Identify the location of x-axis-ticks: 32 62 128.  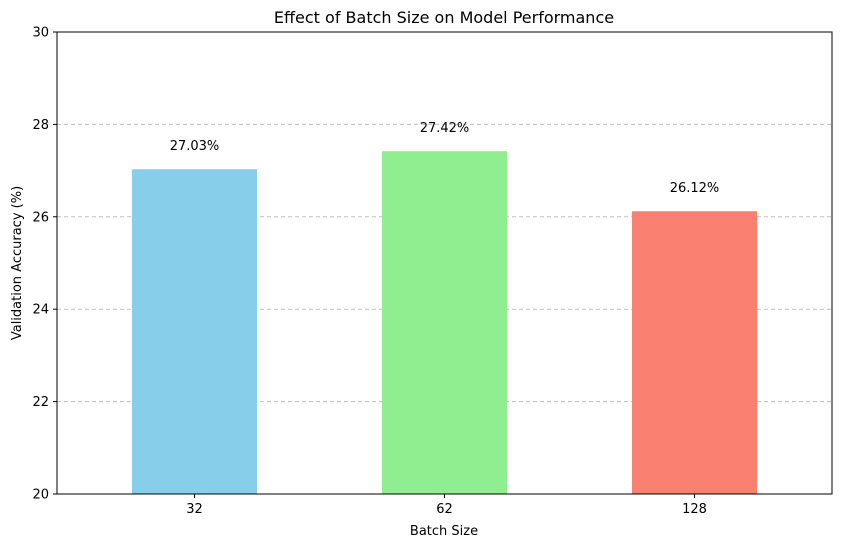
(446, 505).